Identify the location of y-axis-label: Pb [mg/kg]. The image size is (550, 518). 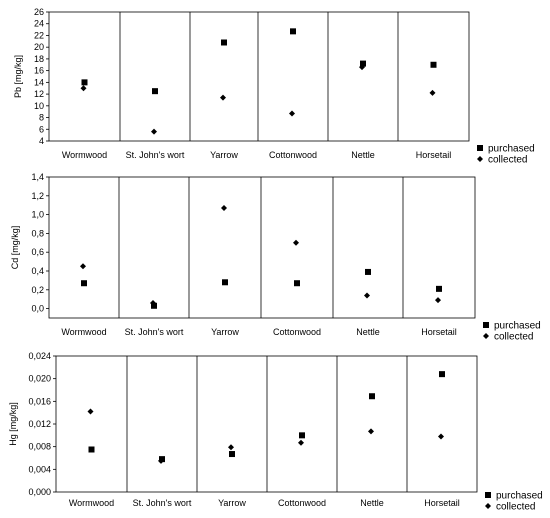
(18, 76).